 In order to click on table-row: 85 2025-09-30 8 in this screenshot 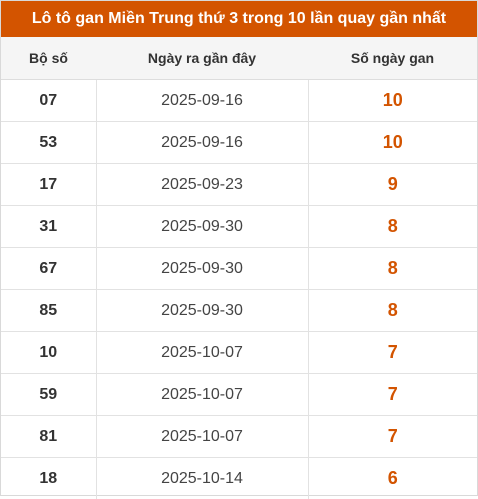, I will do `click(239, 311)`.